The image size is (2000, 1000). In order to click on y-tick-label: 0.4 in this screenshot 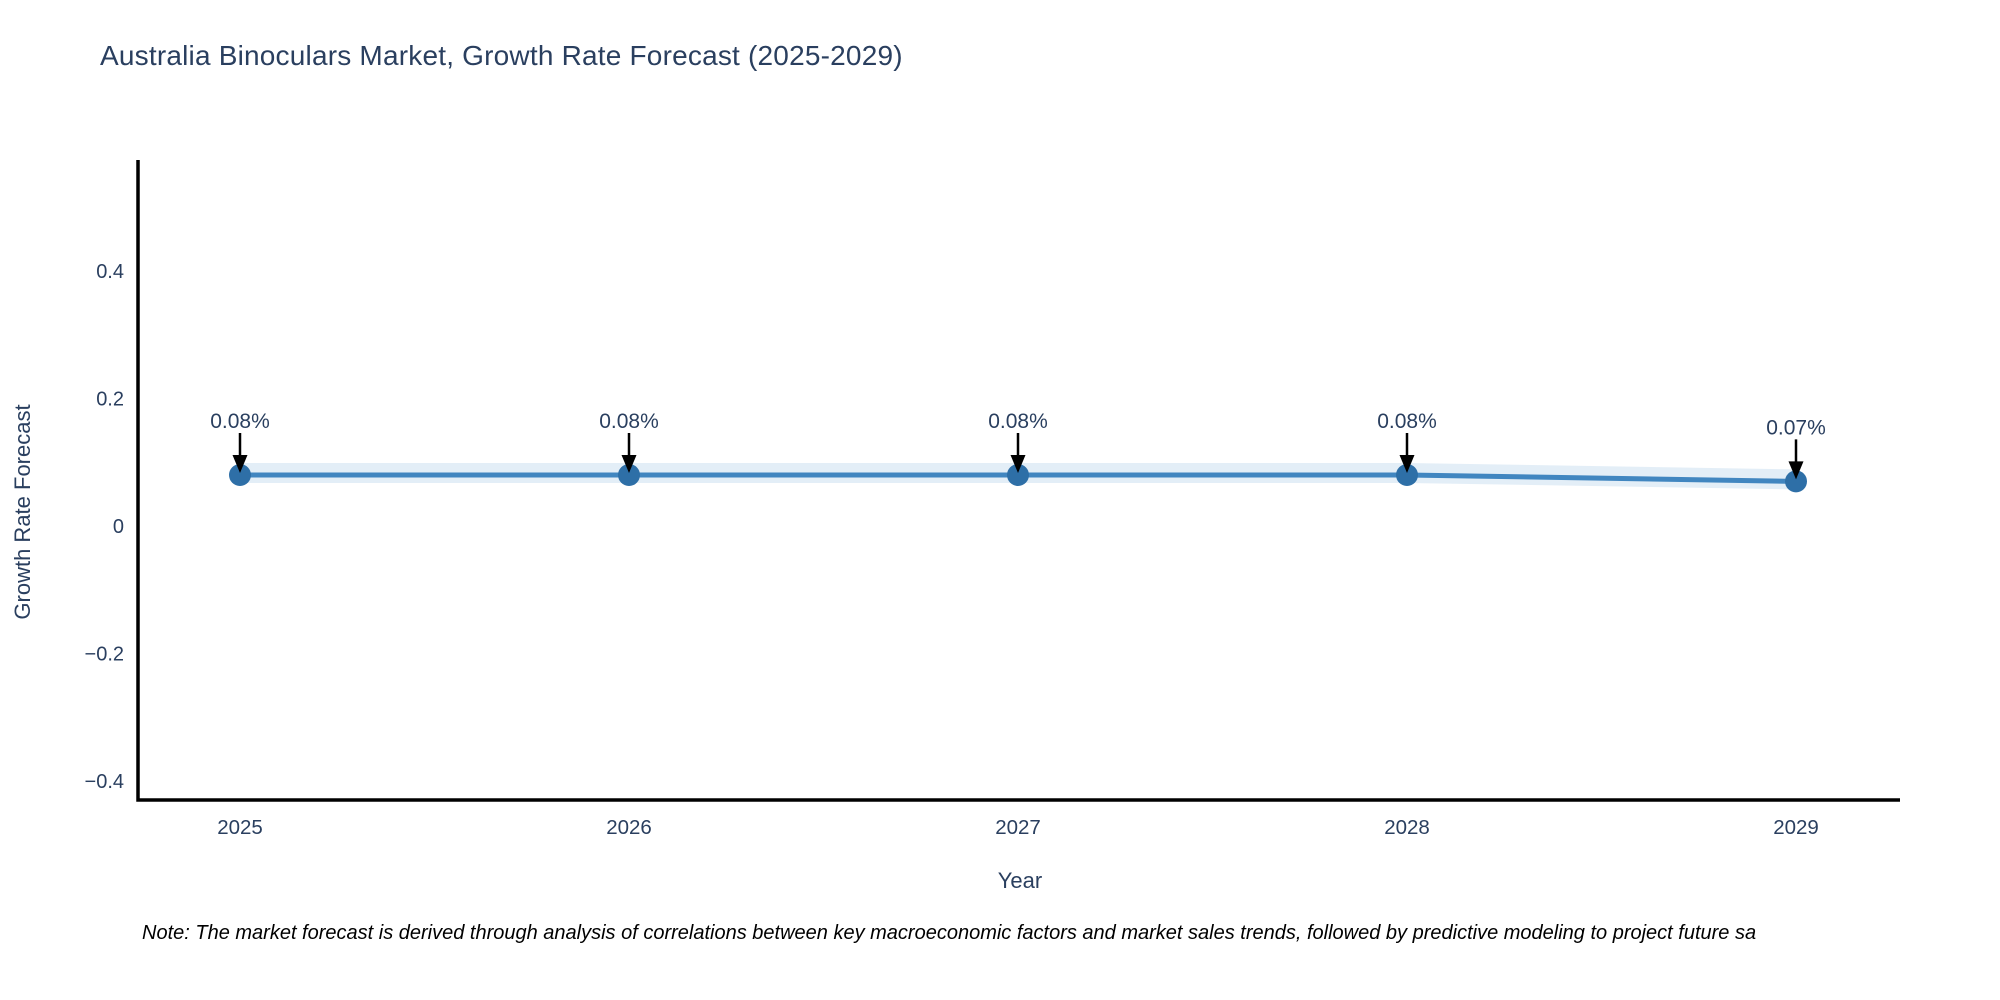, I will do `click(110, 272)`.